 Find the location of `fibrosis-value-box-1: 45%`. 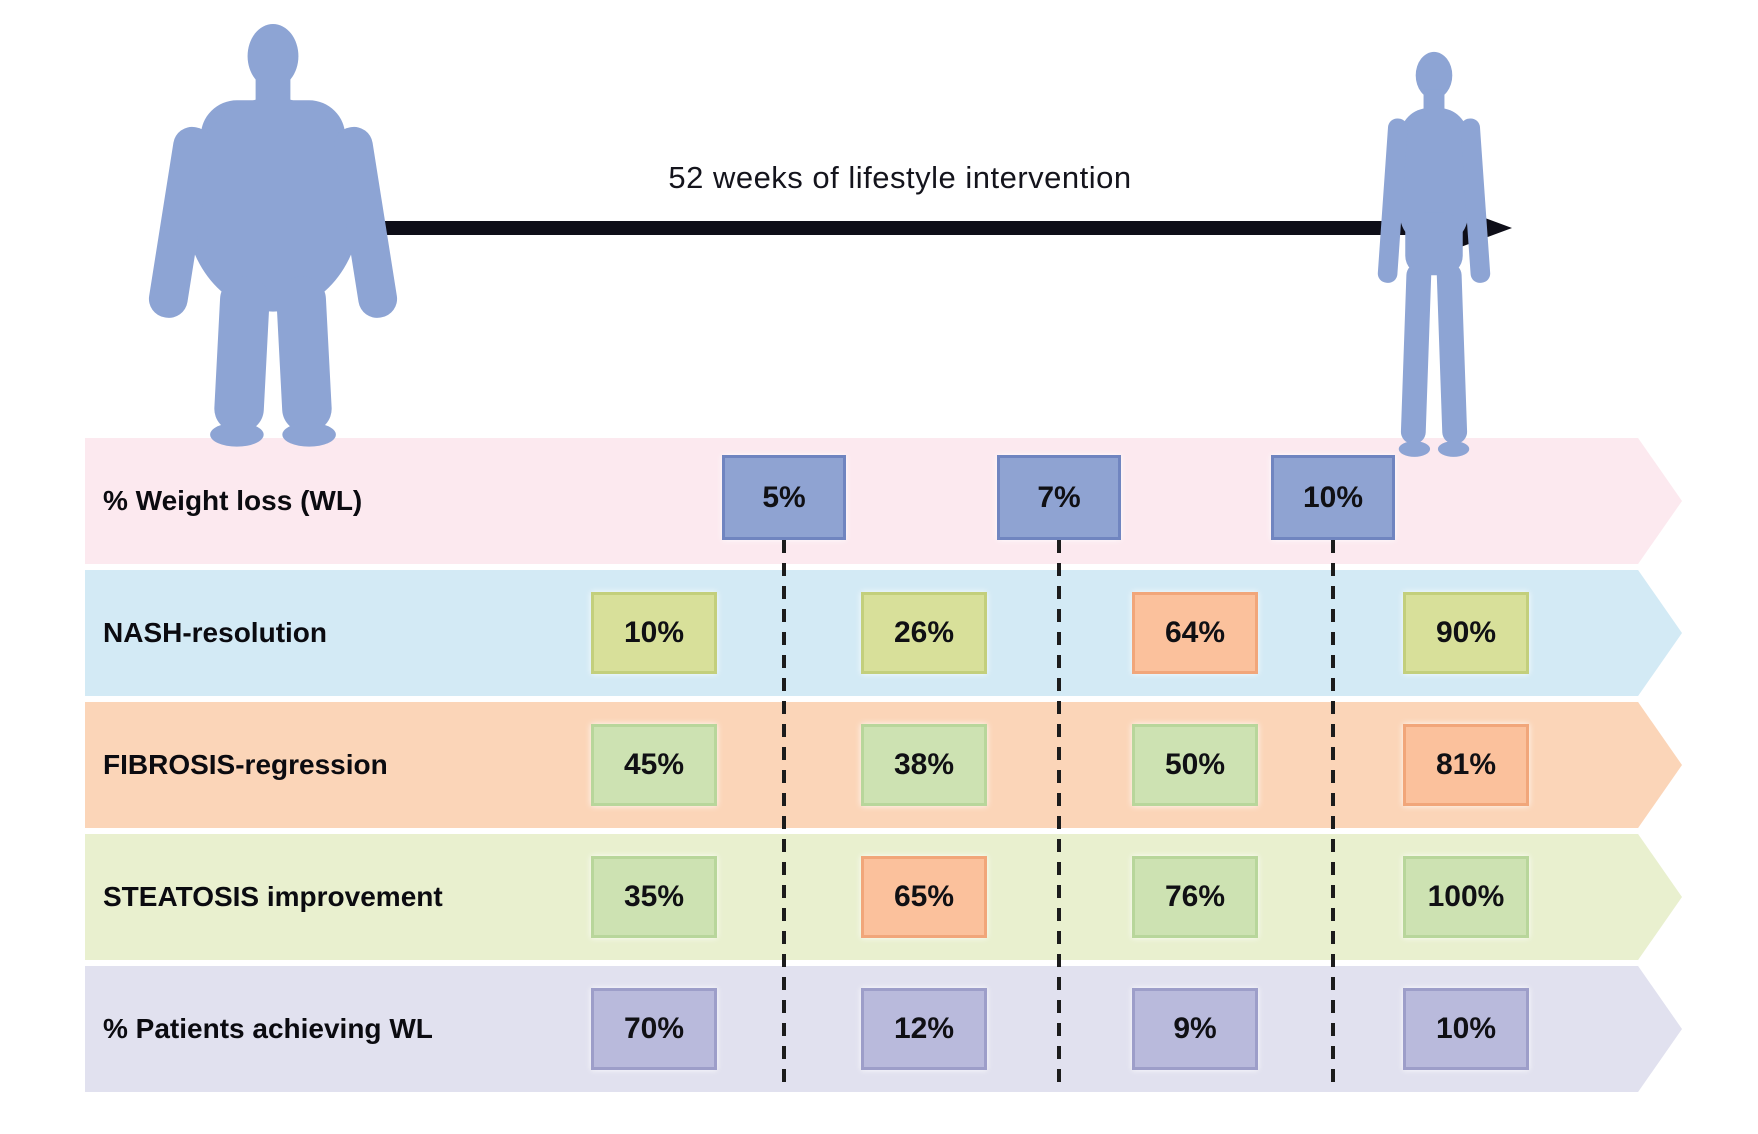

fibrosis-value-box-1: 45% is located at coordinates (654, 765).